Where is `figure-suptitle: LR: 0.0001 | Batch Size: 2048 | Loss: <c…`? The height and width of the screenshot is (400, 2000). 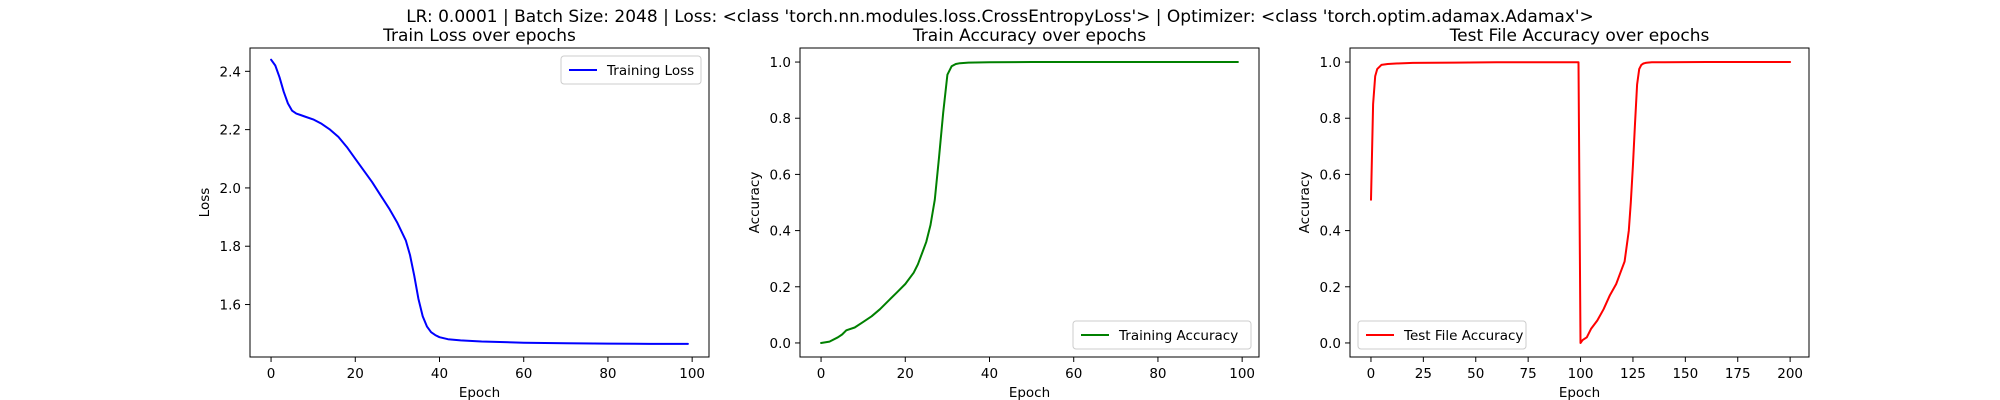
figure-suptitle: LR: 0.0001 | Batch Size: 2048 | Loss: <c… is located at coordinates (1000, 17).